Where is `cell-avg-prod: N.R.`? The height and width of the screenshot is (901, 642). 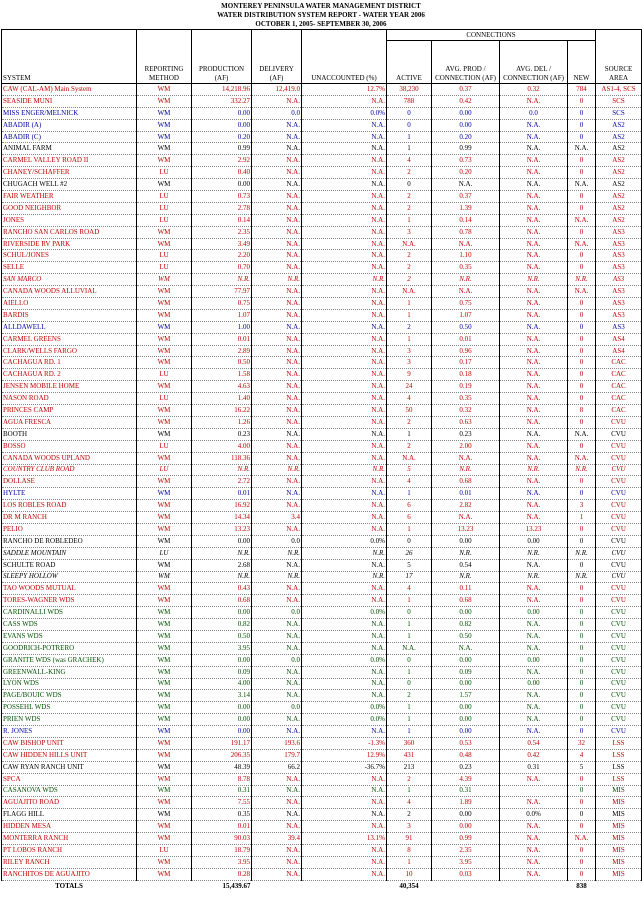 cell-avg-prod: N.R. is located at coordinates (465, 470).